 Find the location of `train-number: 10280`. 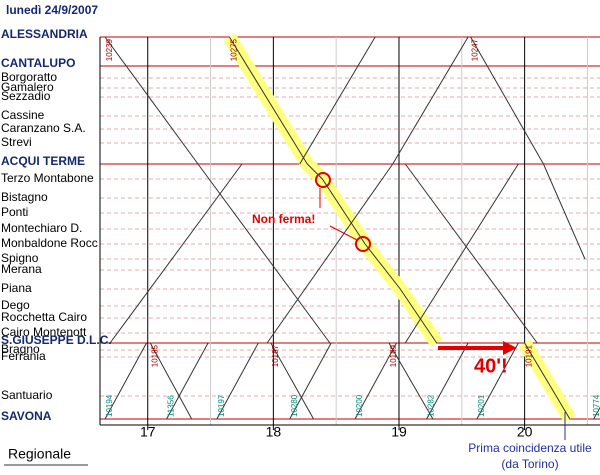

train-number: 10280 is located at coordinates (294, 405).